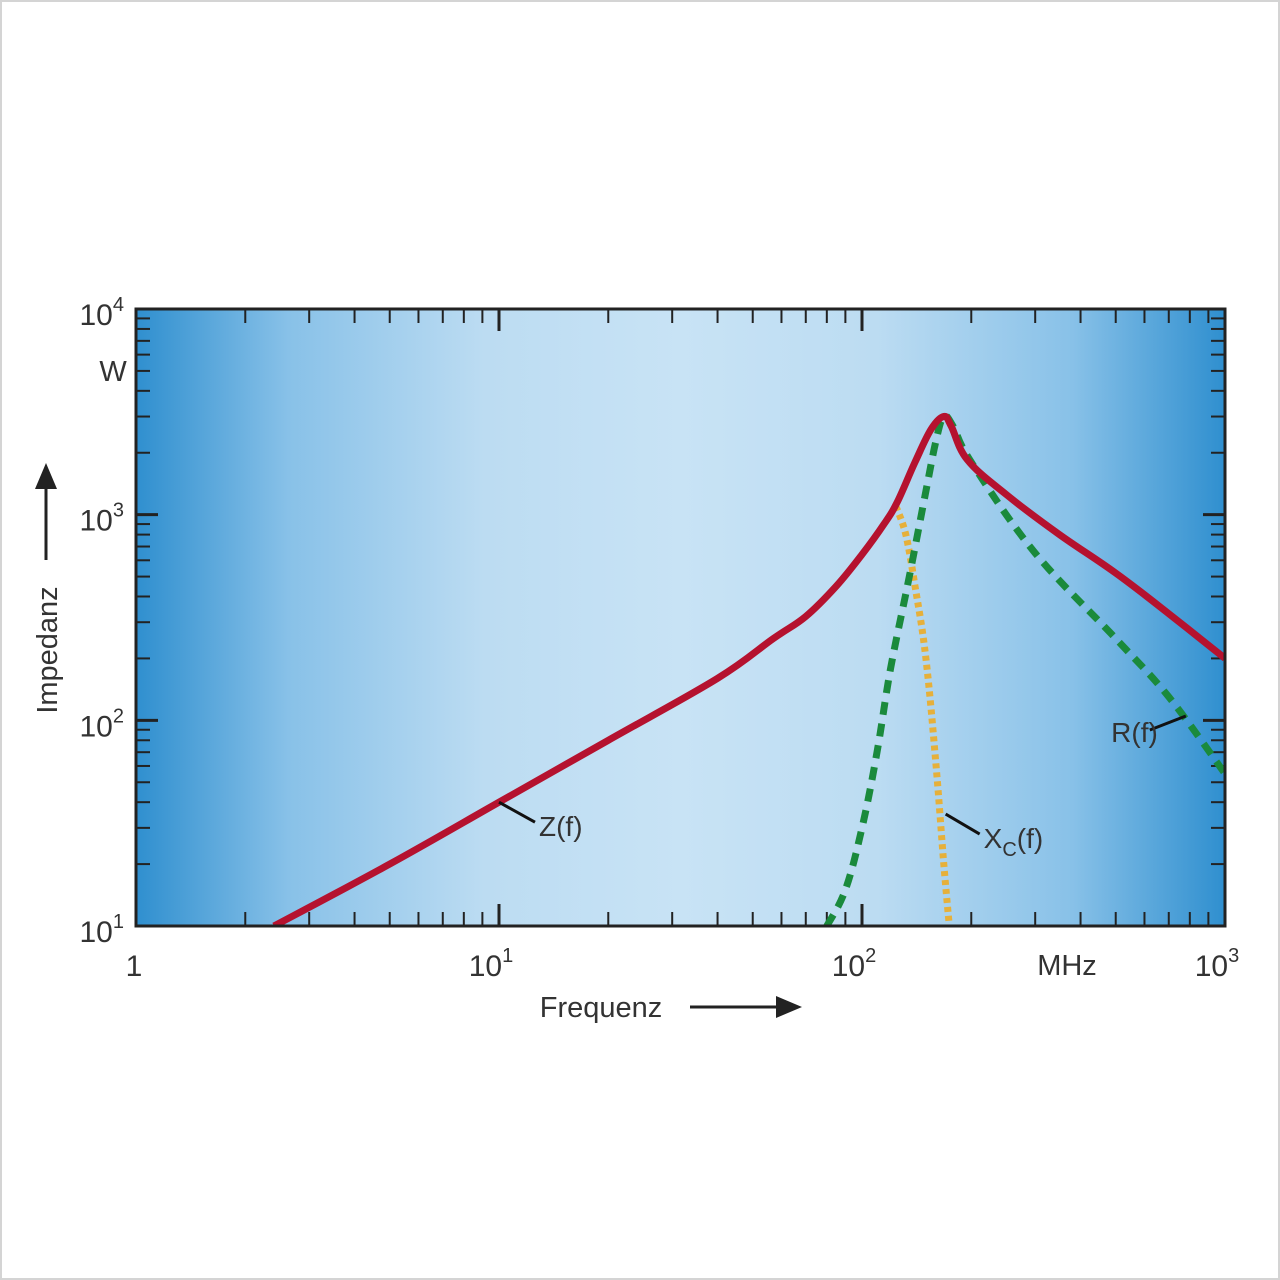 The image size is (1280, 1280). I want to click on x-tick-label: 10³, so click(1217, 964).